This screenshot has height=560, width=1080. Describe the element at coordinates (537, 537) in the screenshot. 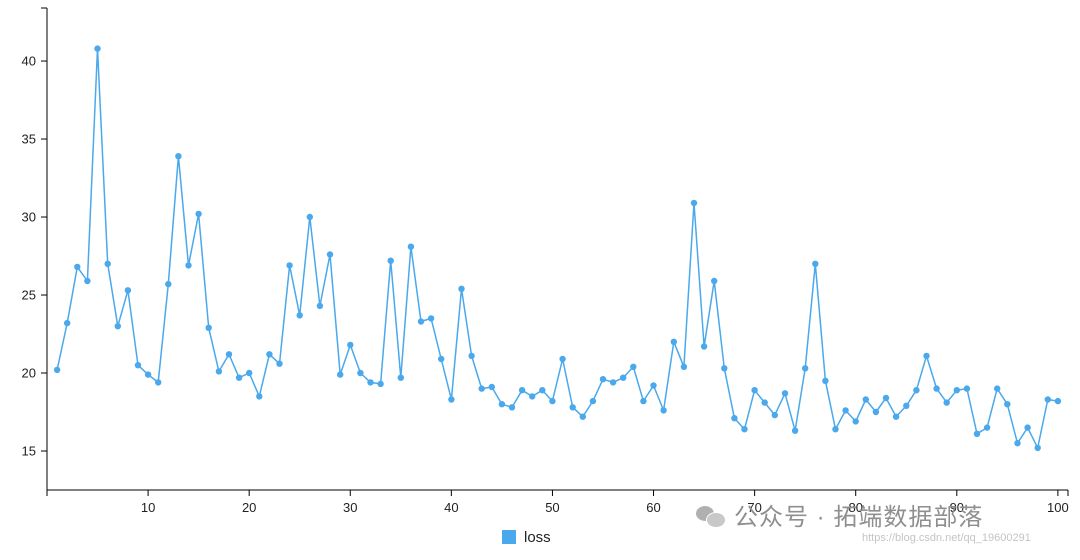

I see `legend-label-loss: loss` at that location.